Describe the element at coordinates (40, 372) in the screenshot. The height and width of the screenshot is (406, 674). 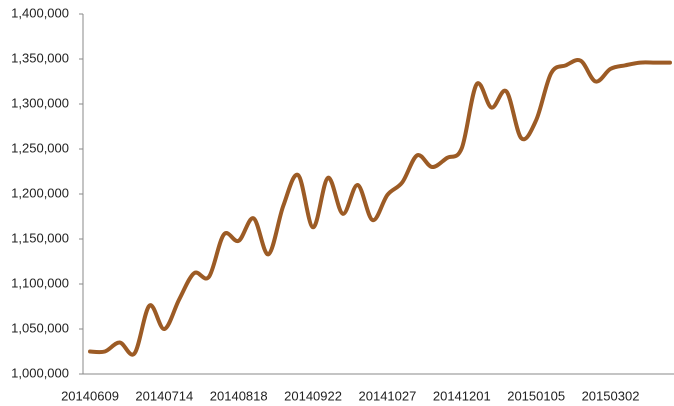
I see `y-tick-label: 1,000,000` at that location.